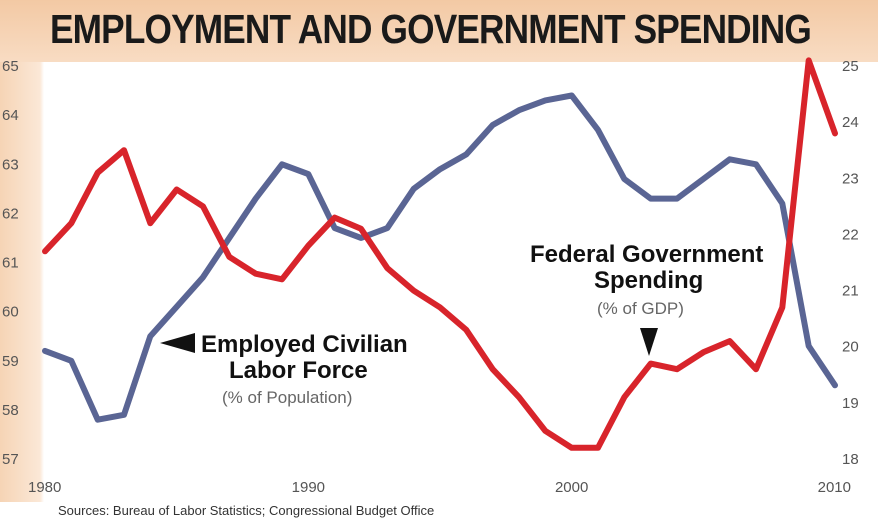 Image resolution: width=878 pixels, height=529 pixels. I want to click on left-axis-ticks: 65 64 63 62 61 60 59 58 57, so click(10, 263).